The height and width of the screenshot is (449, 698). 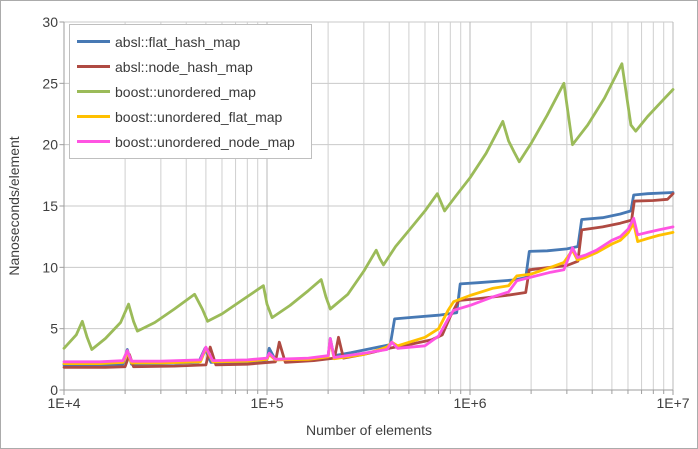 What do you see at coordinates (178, 41) in the screenshot?
I see `legend-label: absl::flat_hash_map` at bounding box center [178, 41].